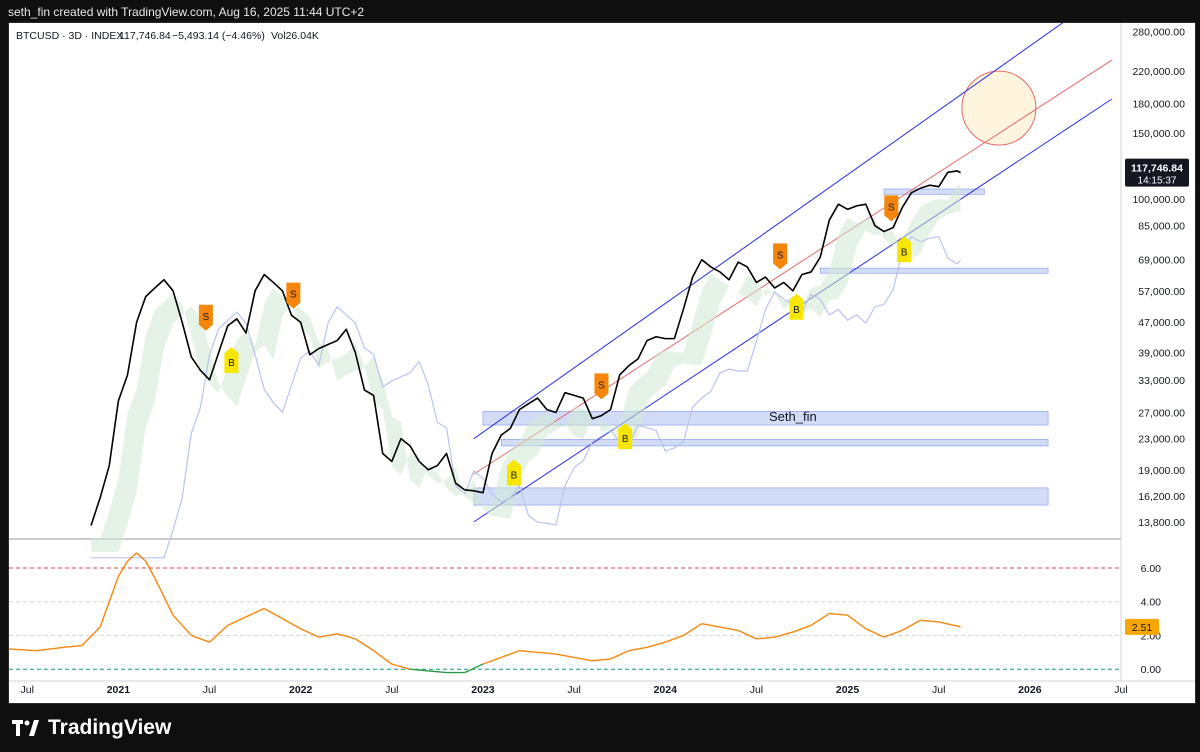 The height and width of the screenshot is (752, 1200). I want to click on buy-signal-9: B, so click(904, 249).